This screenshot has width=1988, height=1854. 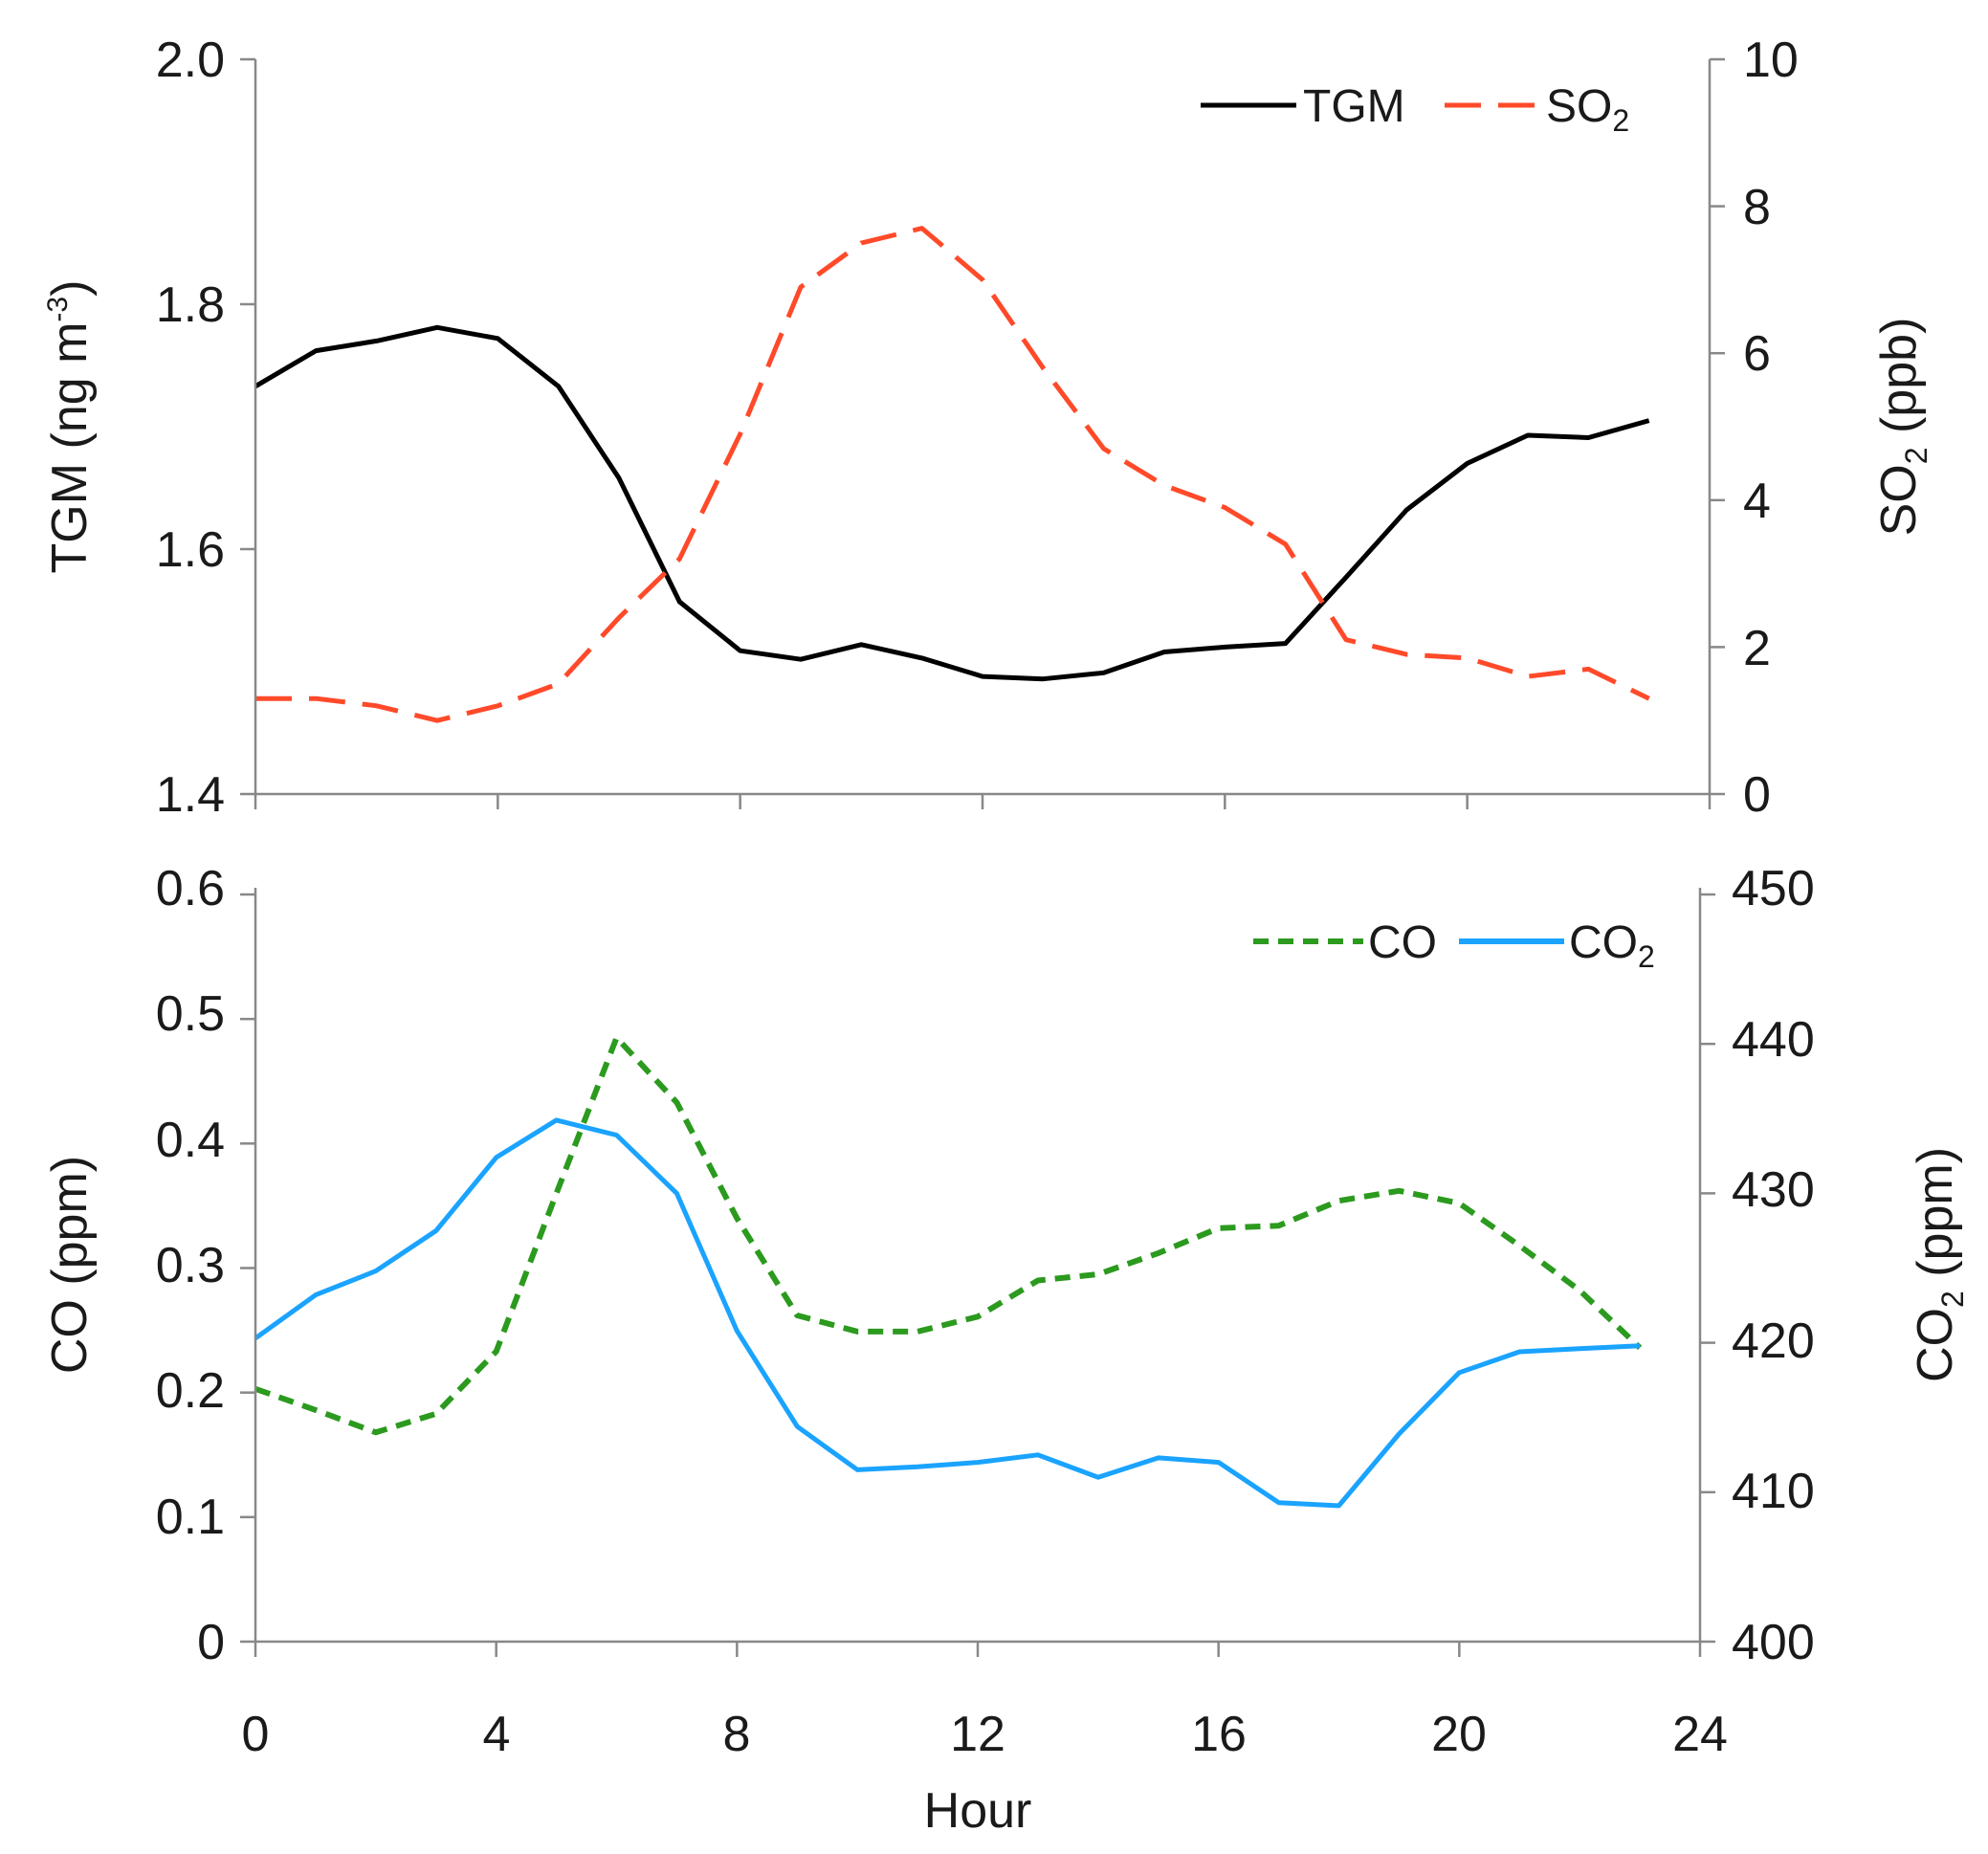 I want to click on legend-label-co2: CO2, so click(x=1612, y=945).